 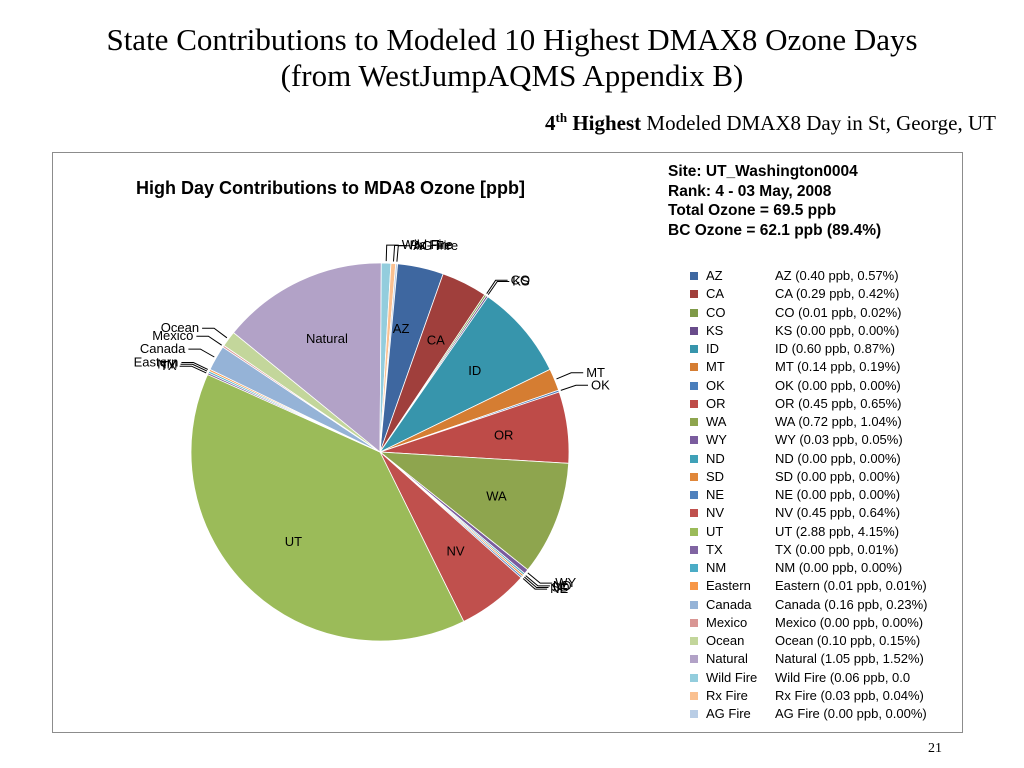 What do you see at coordinates (327, 338) in the screenshot?
I see `pie-label-natural: Natural` at bounding box center [327, 338].